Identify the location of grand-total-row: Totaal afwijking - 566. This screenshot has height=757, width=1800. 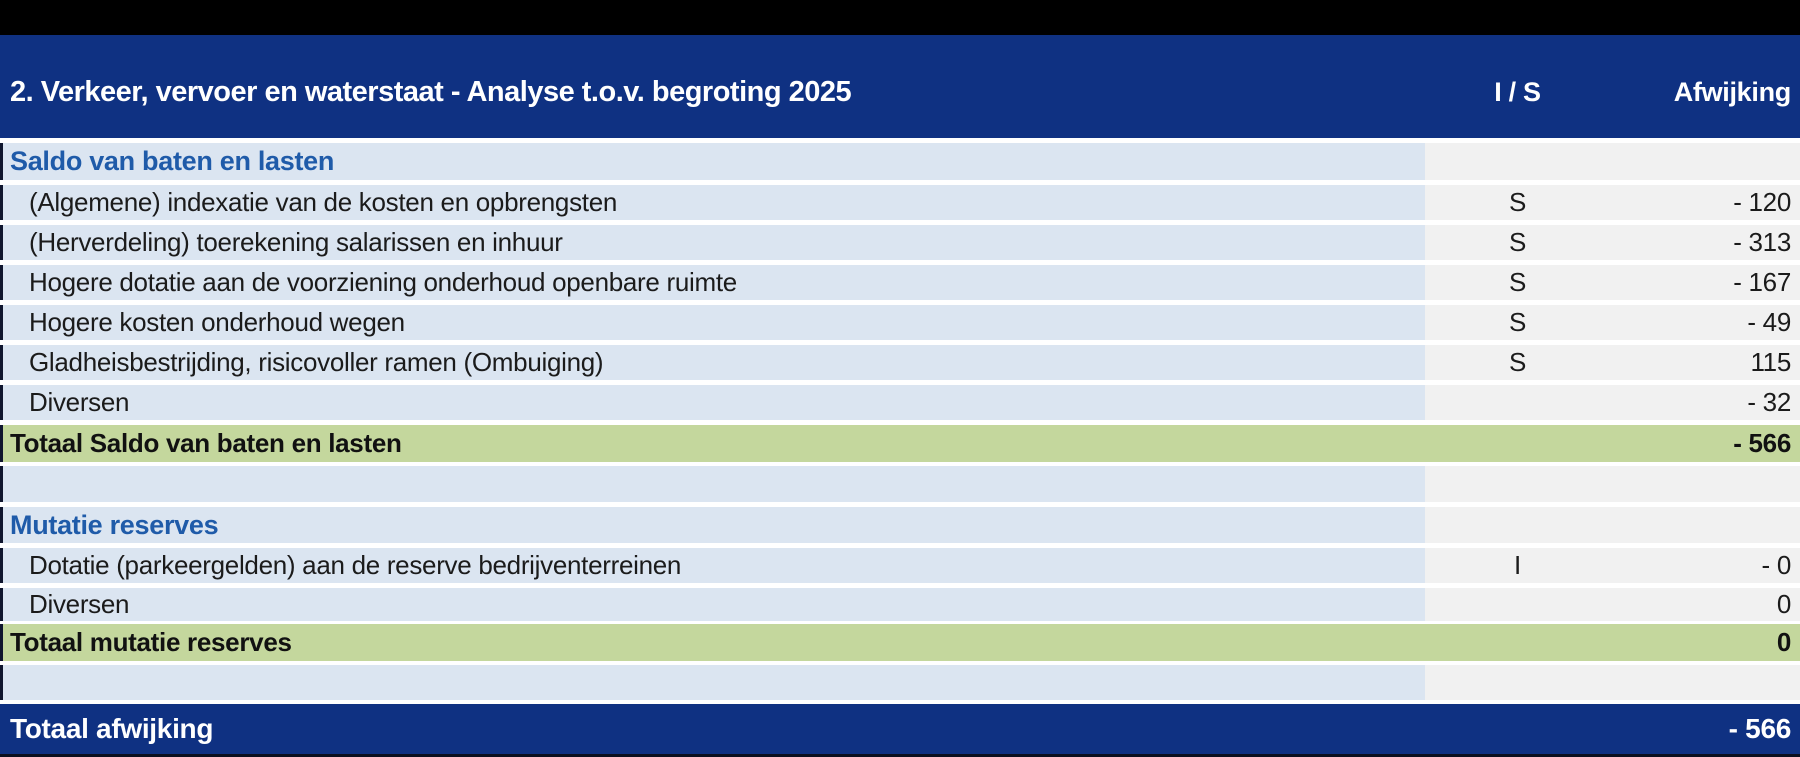
(900, 730).